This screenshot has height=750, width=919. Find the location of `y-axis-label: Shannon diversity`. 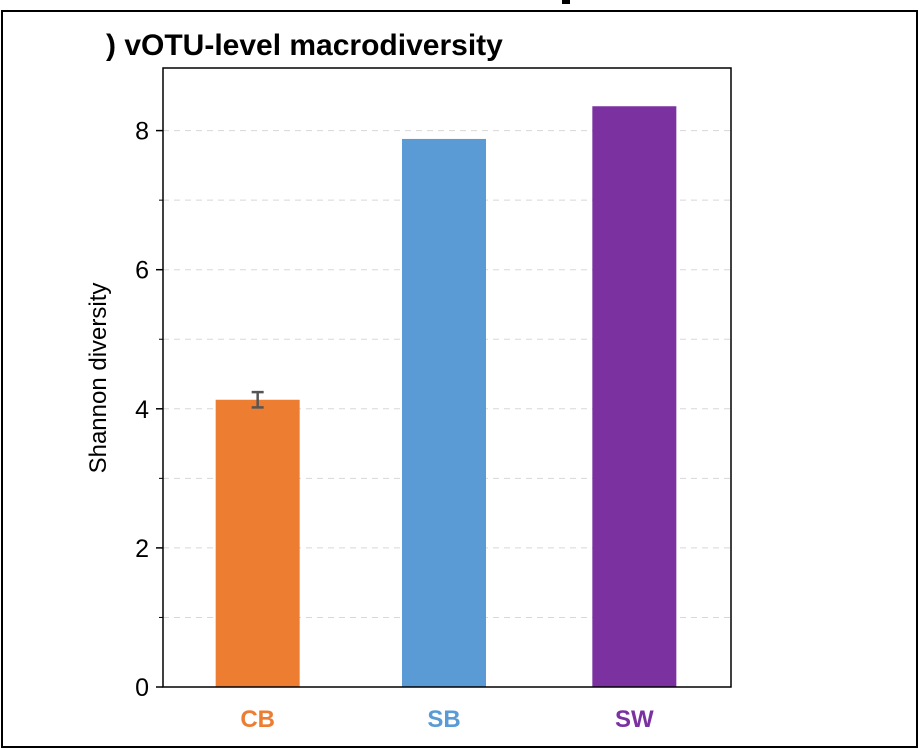

y-axis-label: Shannon diversity is located at coordinates (98, 378).